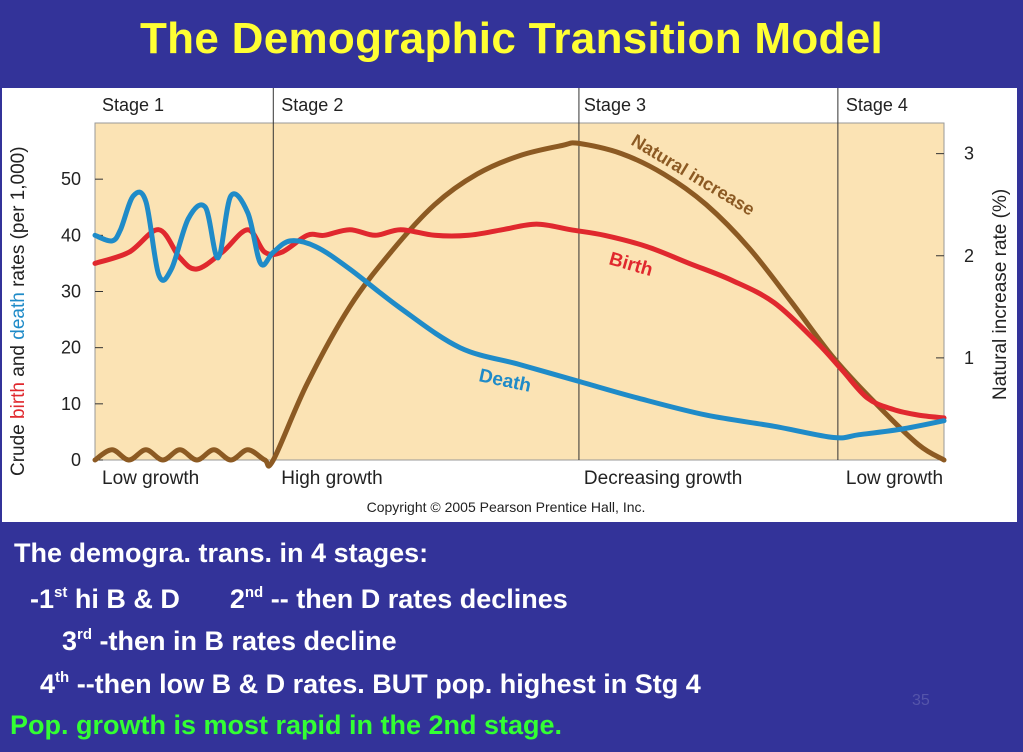 The width and height of the screenshot is (1023, 752). I want to click on left-tick-label: 10, so click(71, 404).